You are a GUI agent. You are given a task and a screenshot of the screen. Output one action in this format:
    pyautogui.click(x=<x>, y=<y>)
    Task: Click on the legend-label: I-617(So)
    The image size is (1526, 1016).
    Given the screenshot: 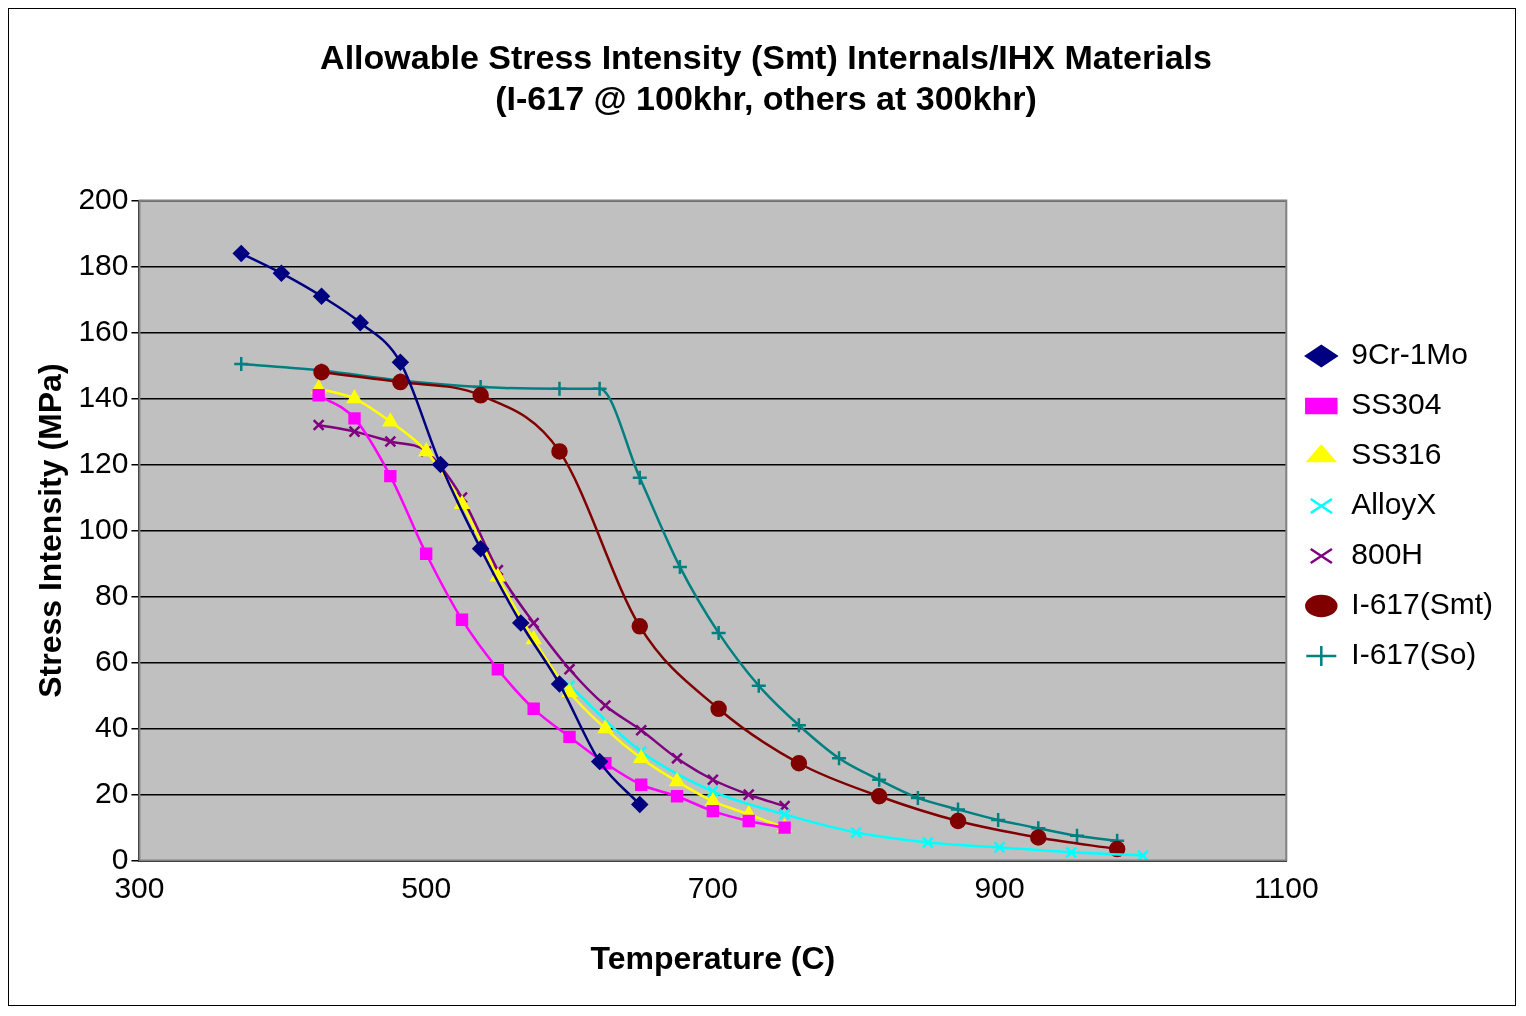 What is the action you would take?
    pyautogui.click(x=1414, y=654)
    